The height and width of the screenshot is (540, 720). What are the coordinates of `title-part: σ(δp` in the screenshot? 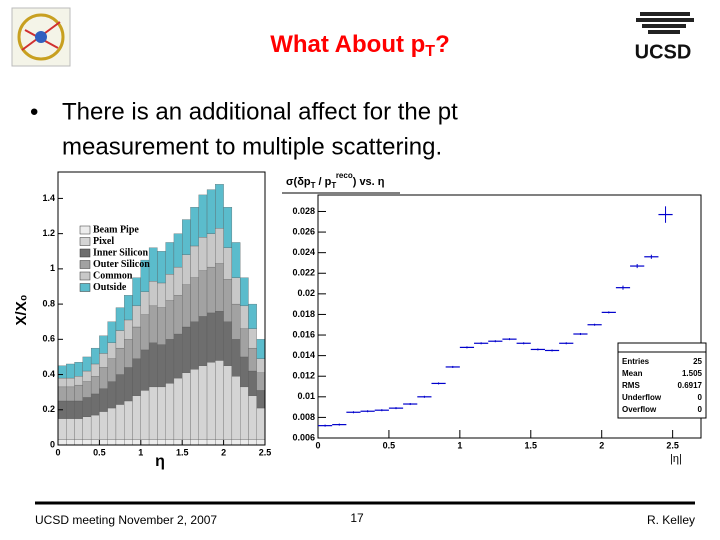 It's located at (298, 182).